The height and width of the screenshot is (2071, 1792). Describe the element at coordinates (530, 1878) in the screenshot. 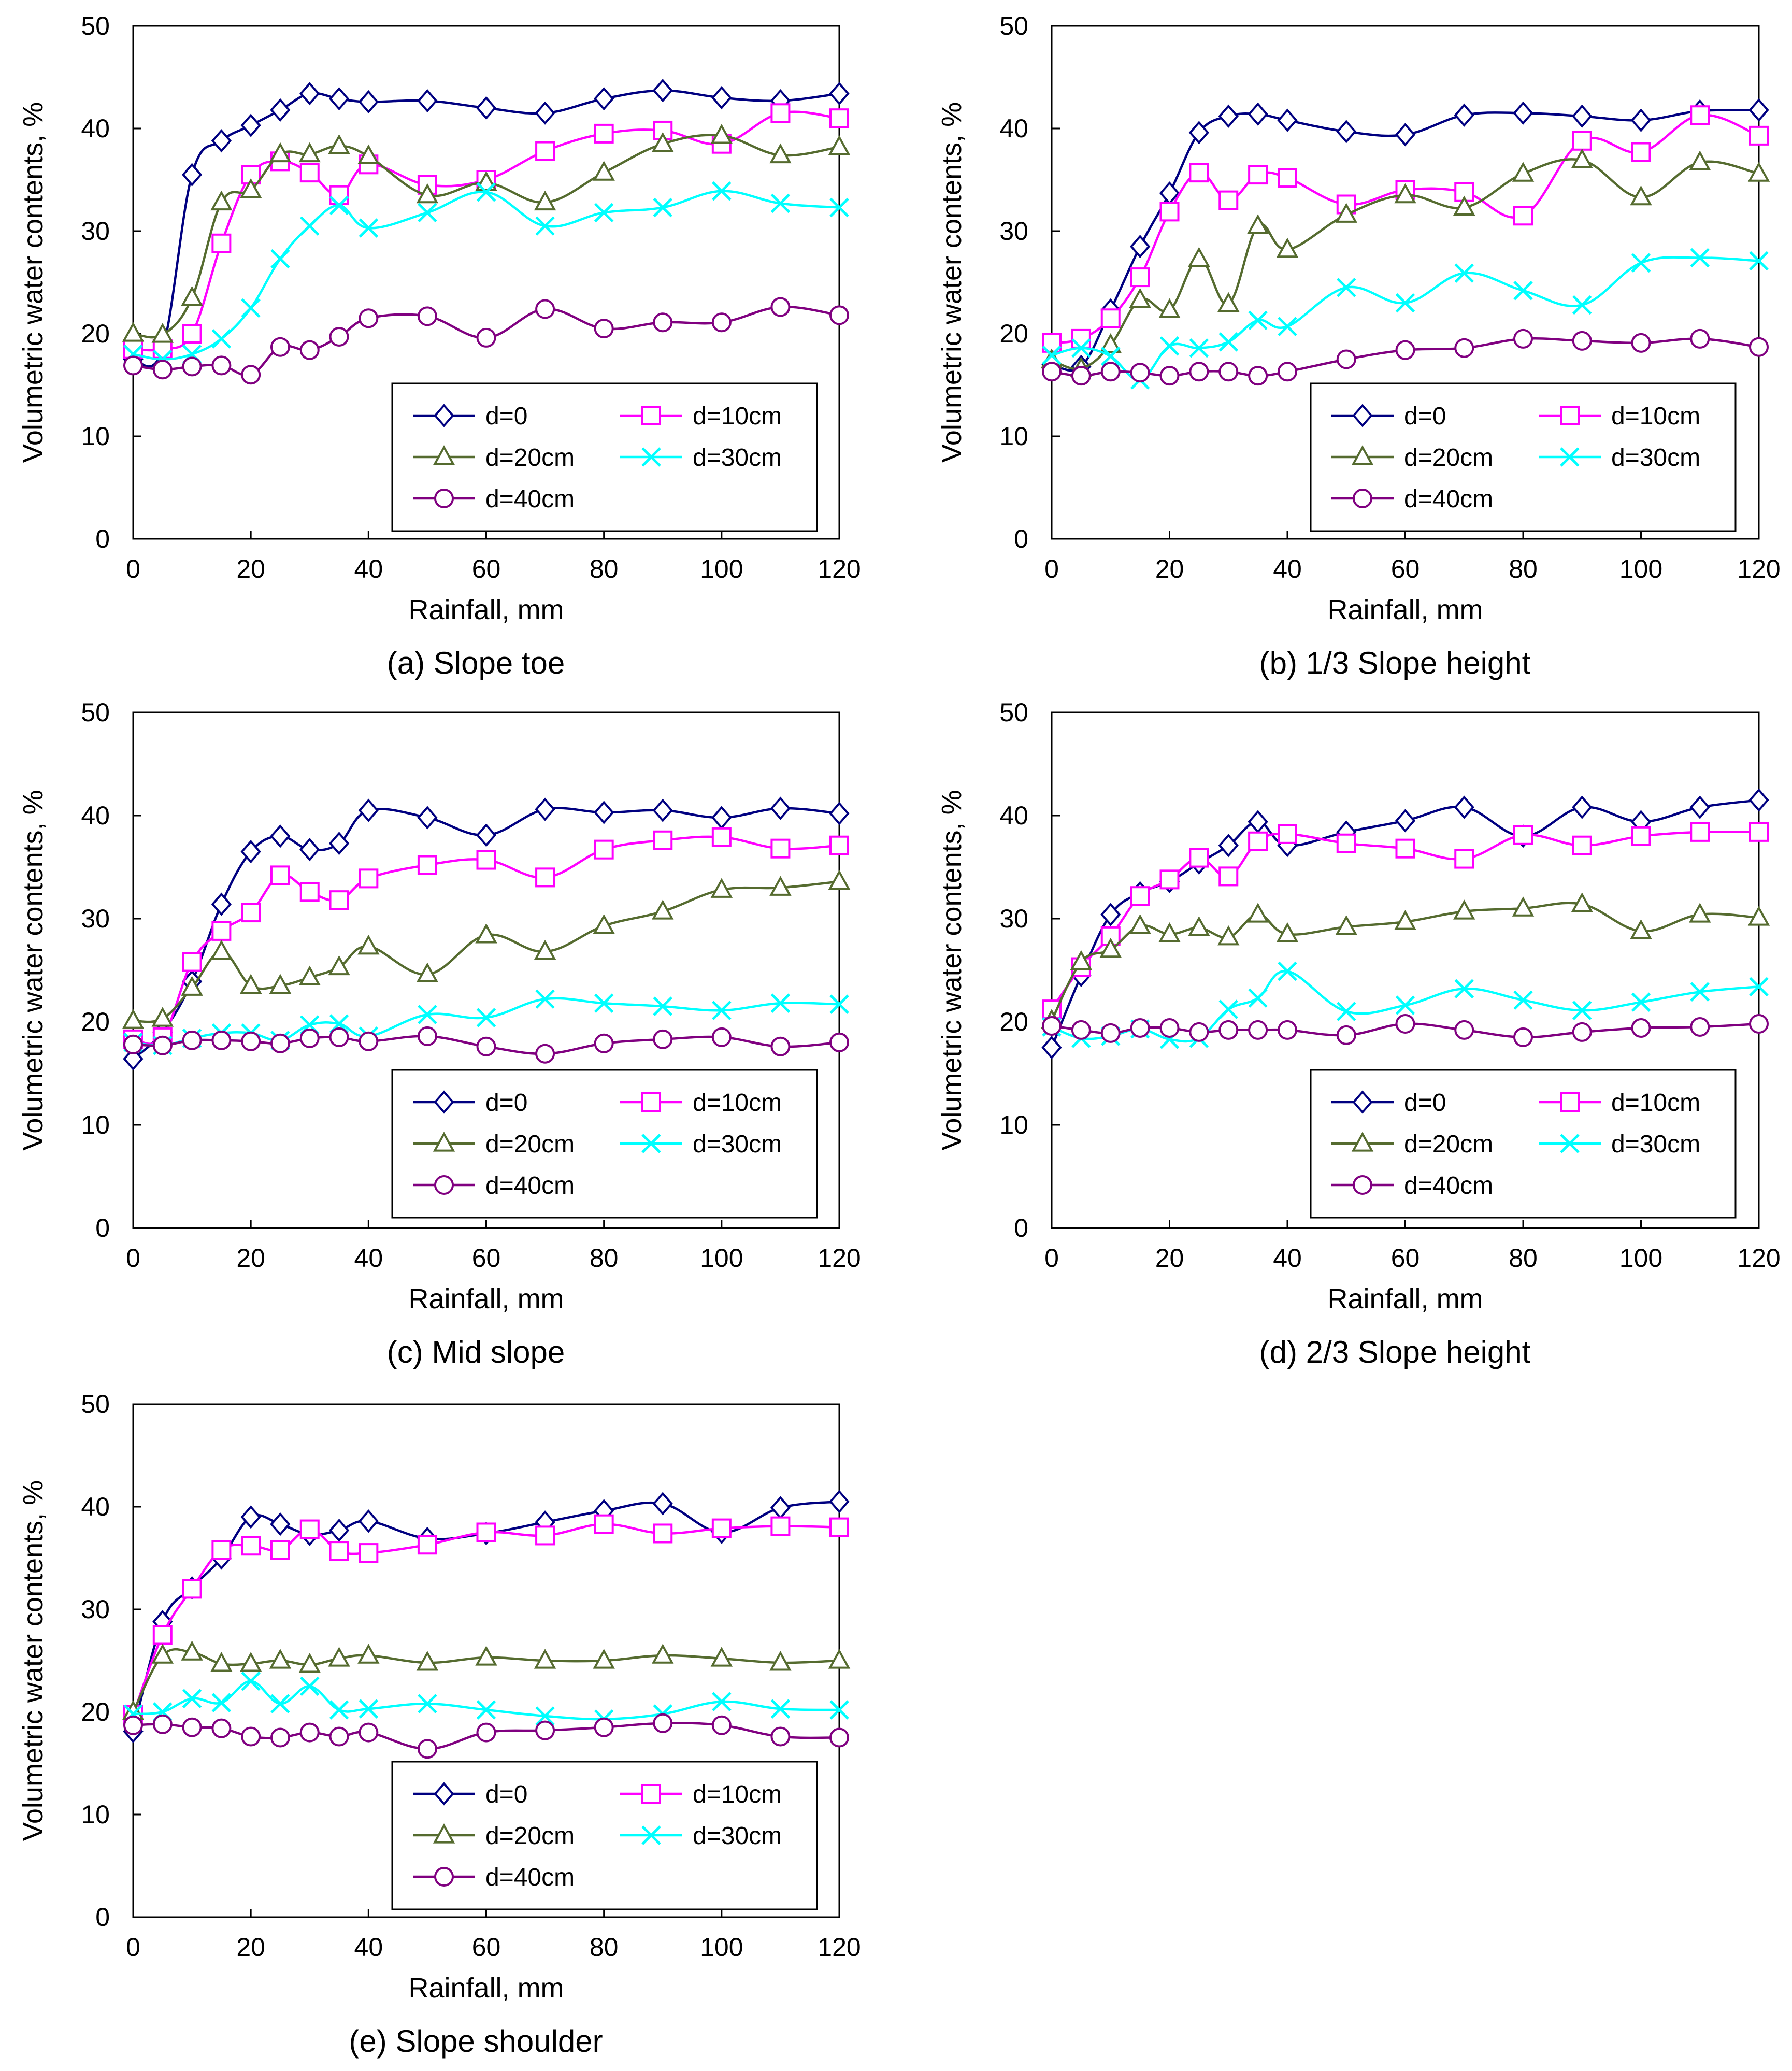

I see `legend-label: d=40cm` at that location.